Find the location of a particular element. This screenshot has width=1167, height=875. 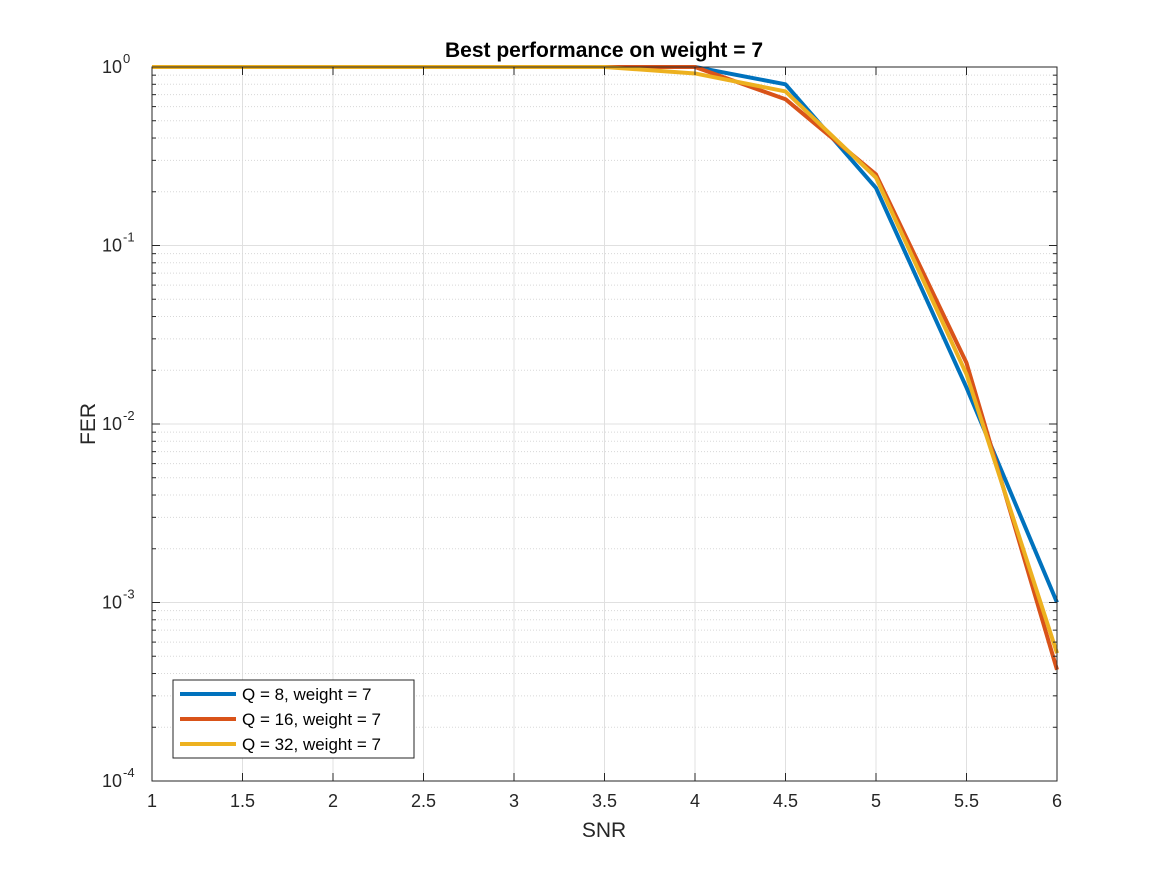

y-tick-label-exponent: -4 is located at coordinates (129, 772).